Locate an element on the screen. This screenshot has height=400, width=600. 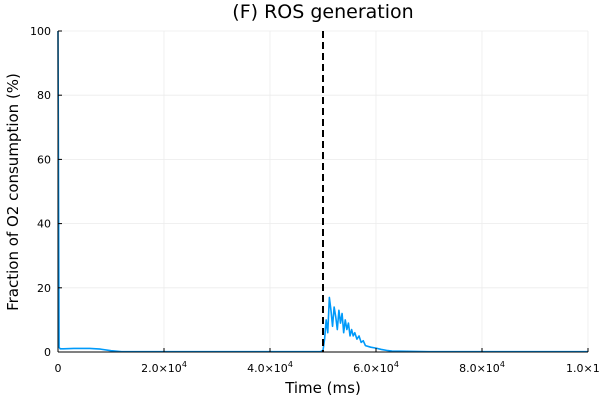
x-tick-label: 0 is located at coordinates (58, 368).